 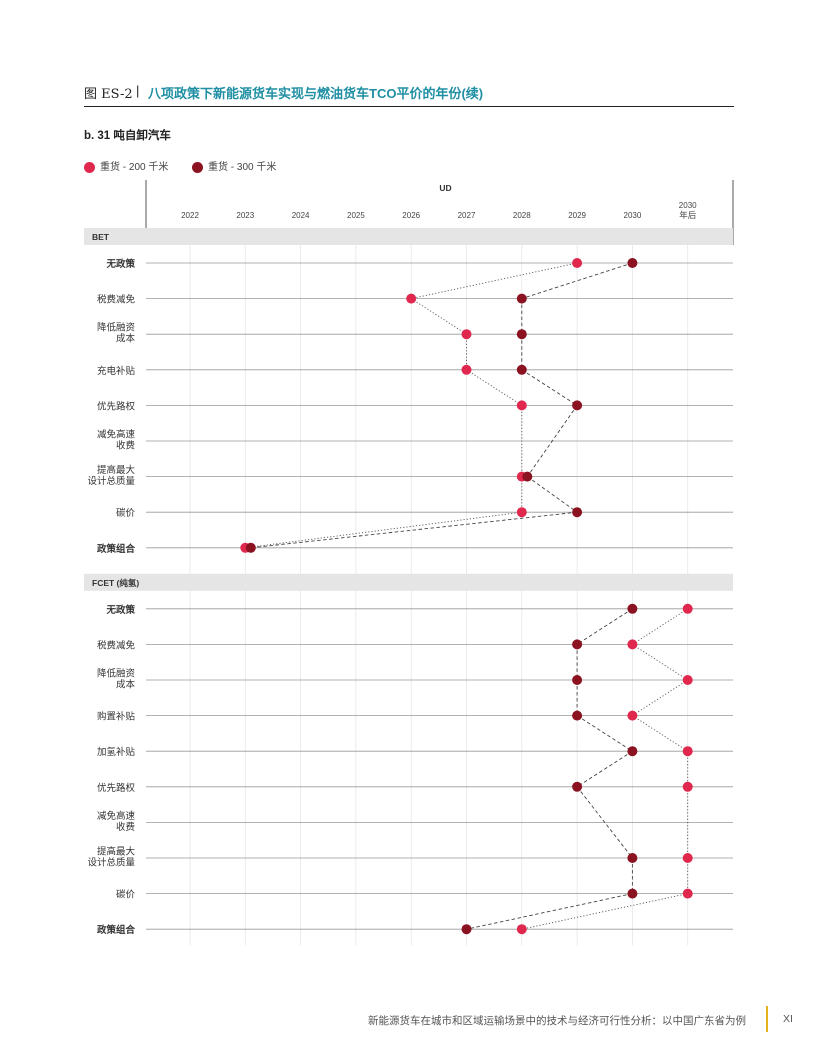 I want to click on chart-subtitle: b. 31 吨自卸汽车, so click(x=127, y=136).